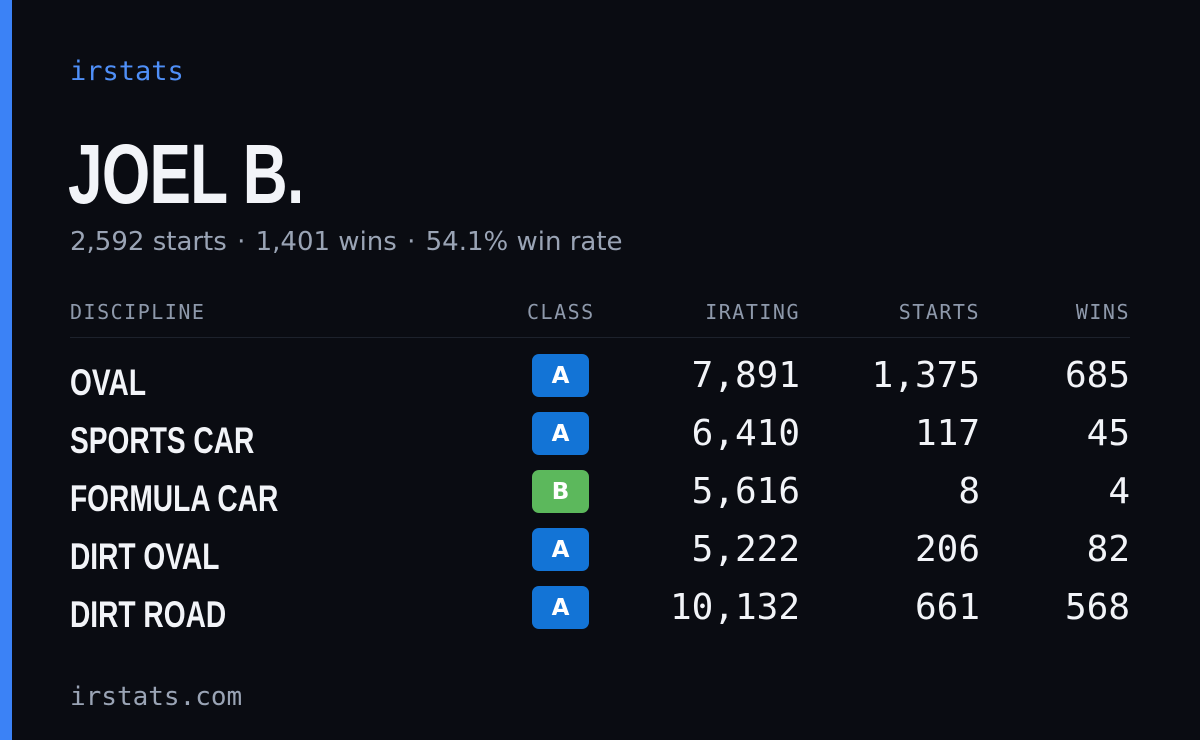 This screenshot has height=740, width=1200. Describe the element at coordinates (326, 242) in the screenshot. I see `summary-wins: 1,401 wins` at that location.